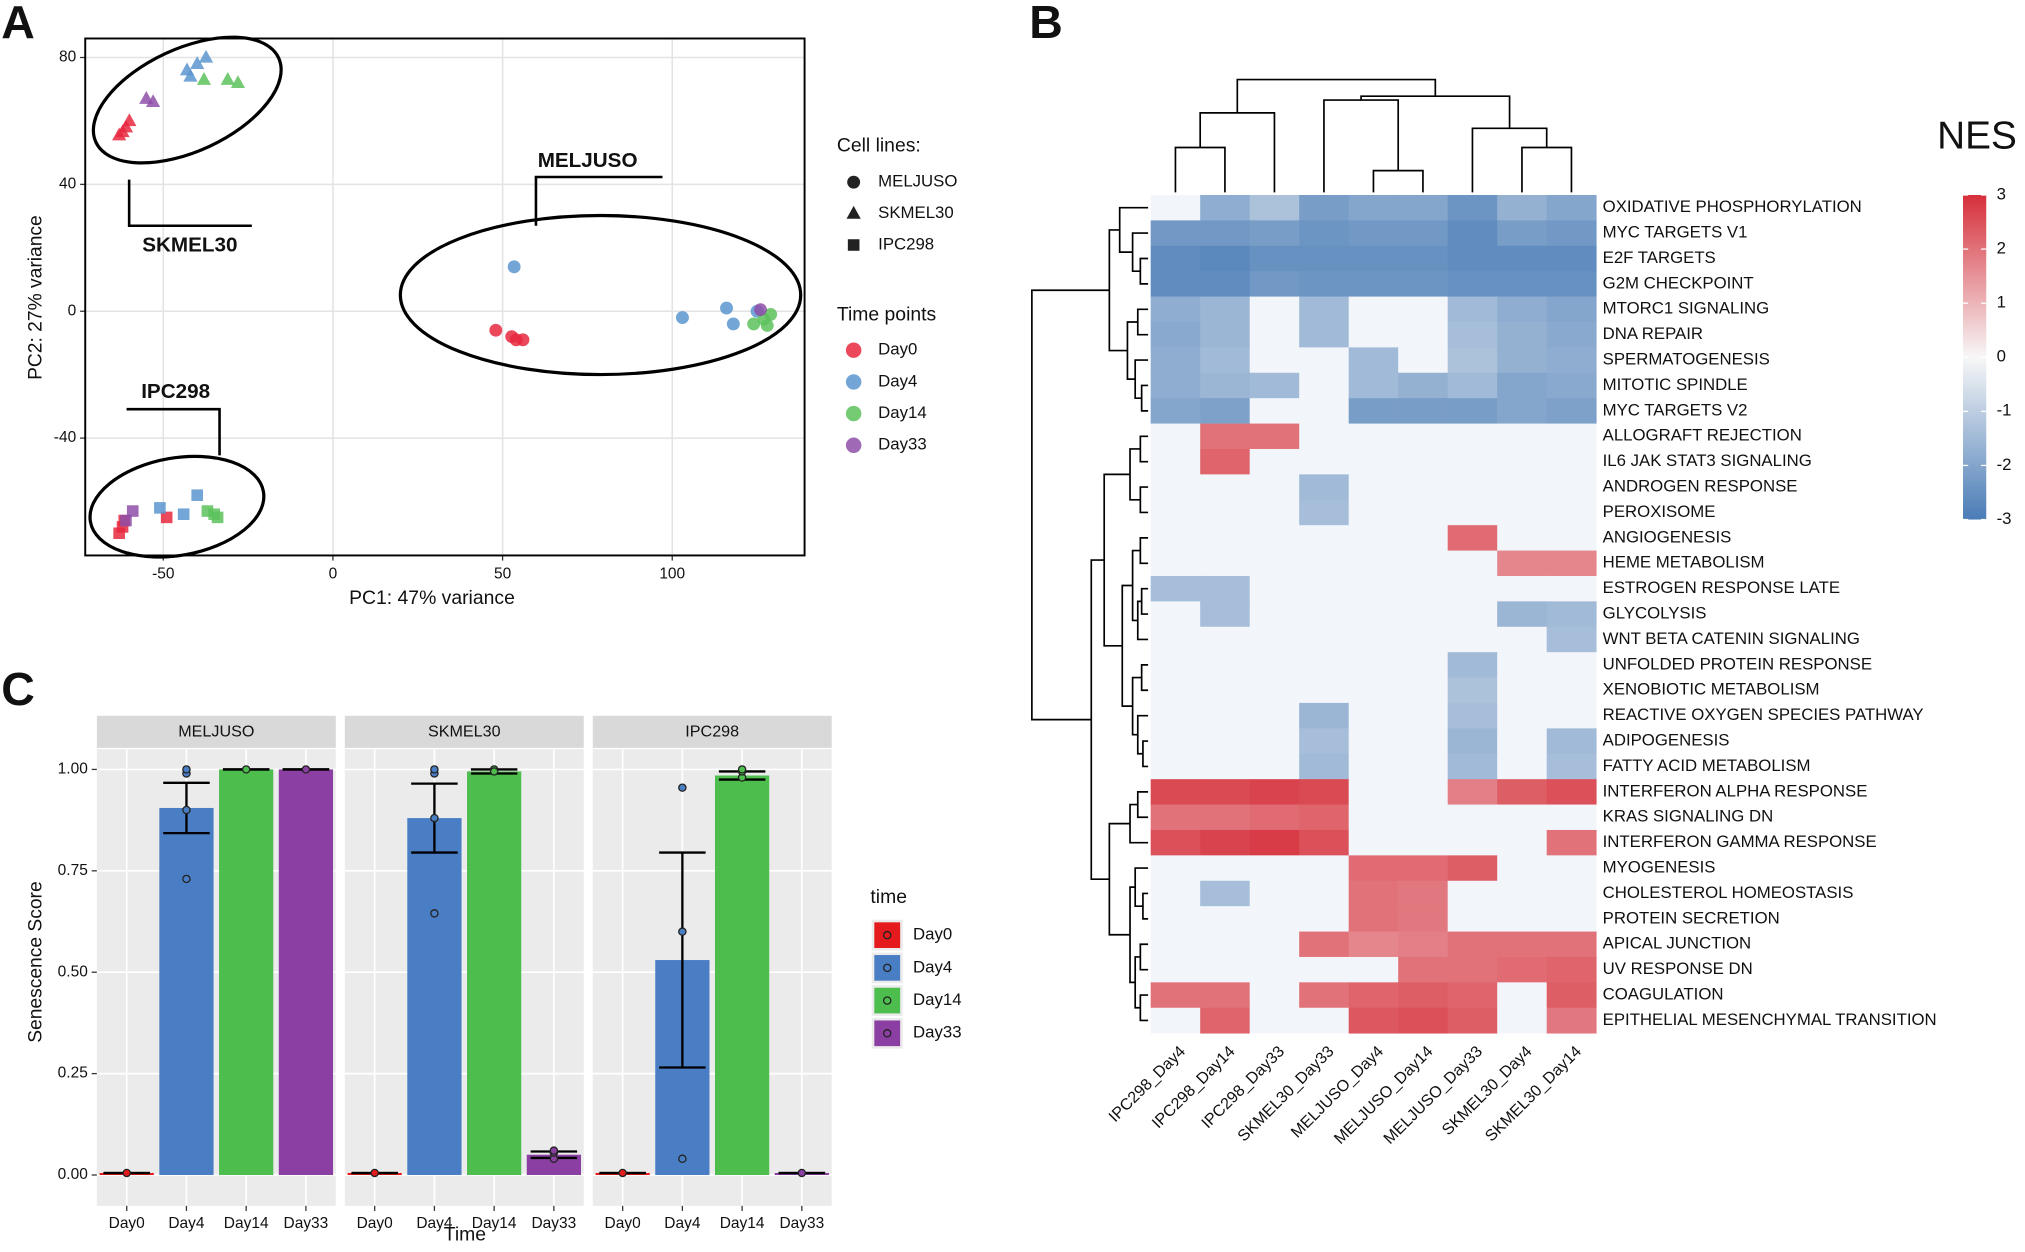 This screenshot has height=1252, width=2025. What do you see at coordinates (129, 120) in the screenshot?
I see `point` at bounding box center [129, 120].